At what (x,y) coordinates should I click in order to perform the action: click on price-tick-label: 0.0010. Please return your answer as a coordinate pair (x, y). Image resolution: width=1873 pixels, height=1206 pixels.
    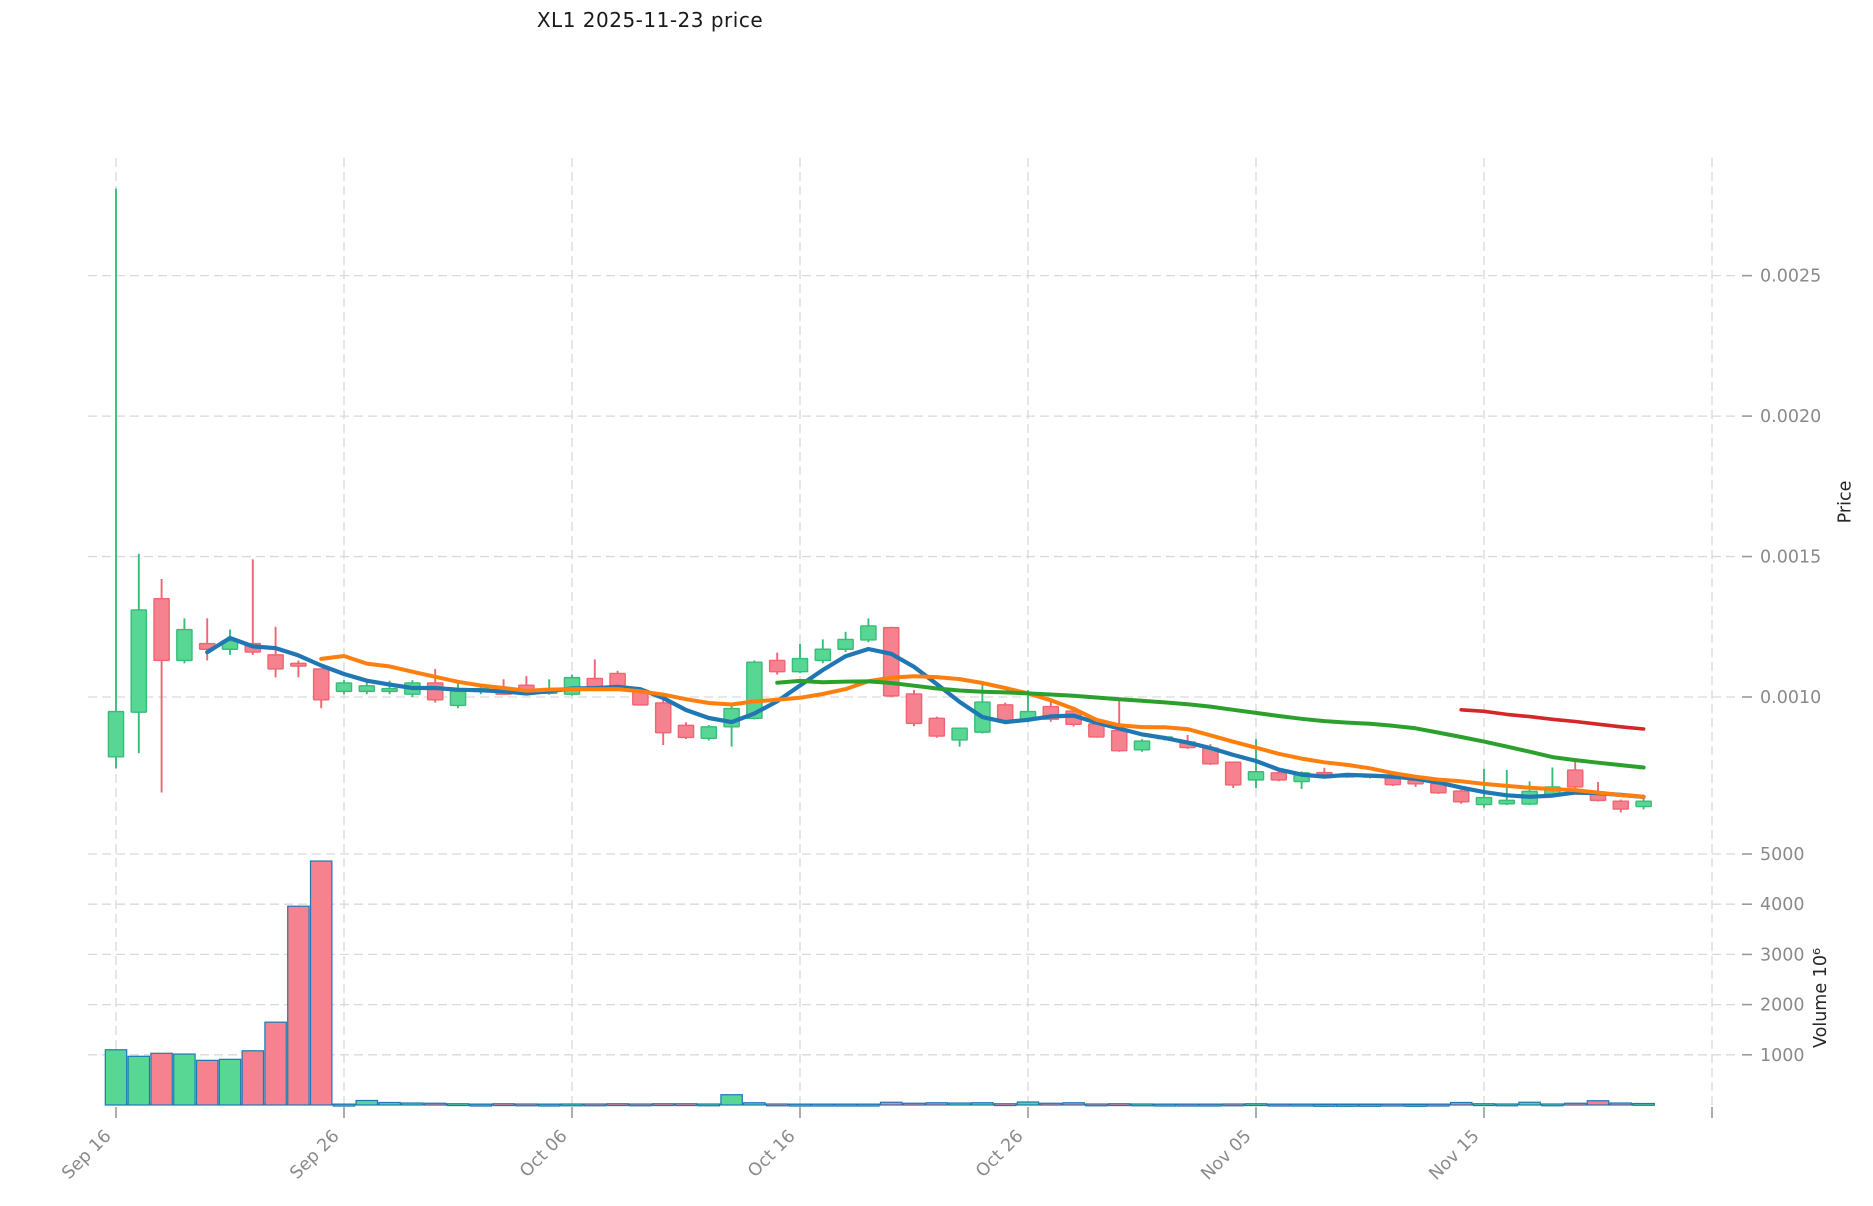
    Looking at the image, I should click on (1790, 698).